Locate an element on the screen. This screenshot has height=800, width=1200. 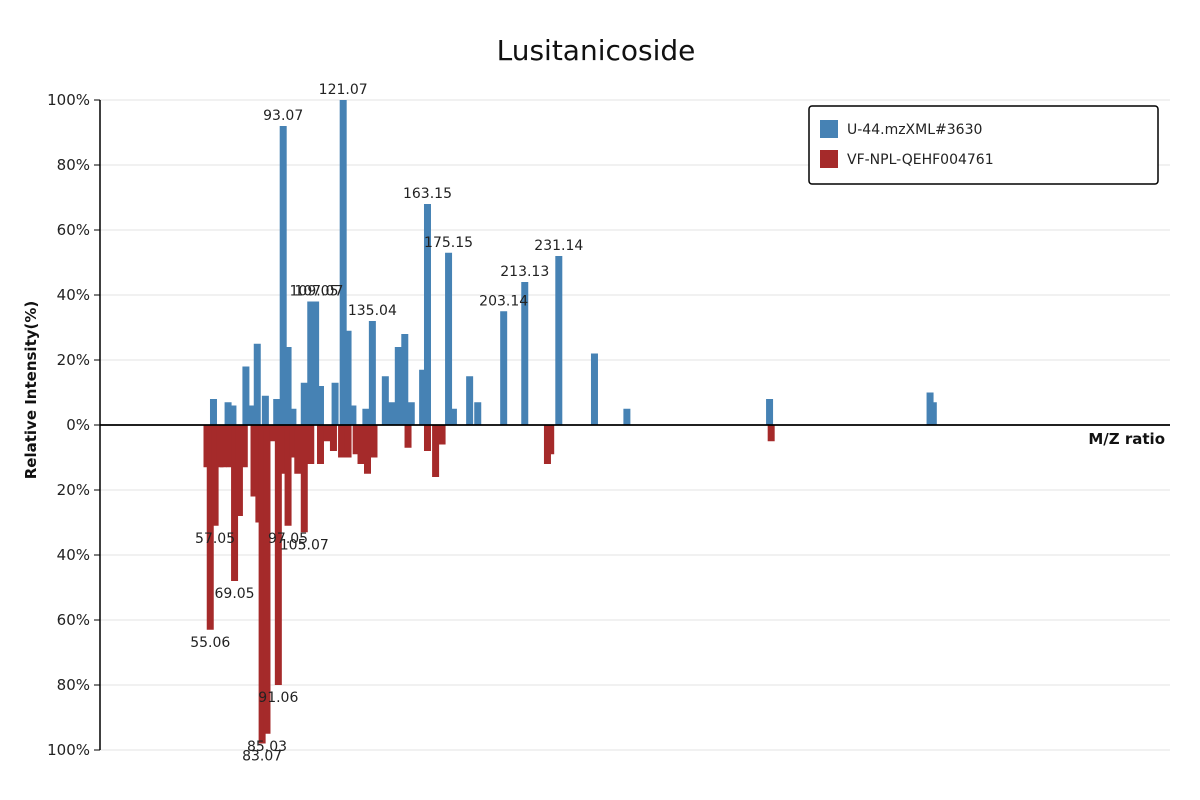
chart-title: Lusitanicoside is located at coordinates (596, 50).